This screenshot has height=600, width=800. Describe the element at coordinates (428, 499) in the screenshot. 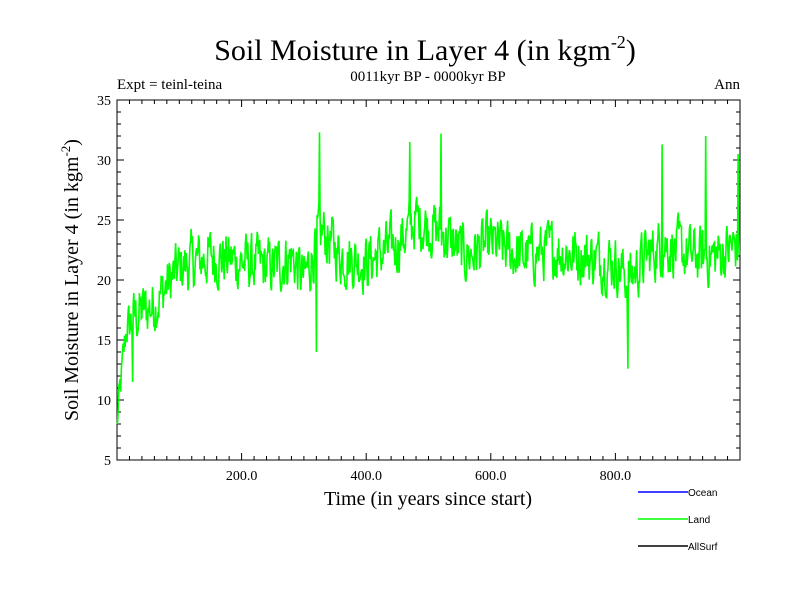

I see `x-axis-label: Time (in years since start)` at that location.